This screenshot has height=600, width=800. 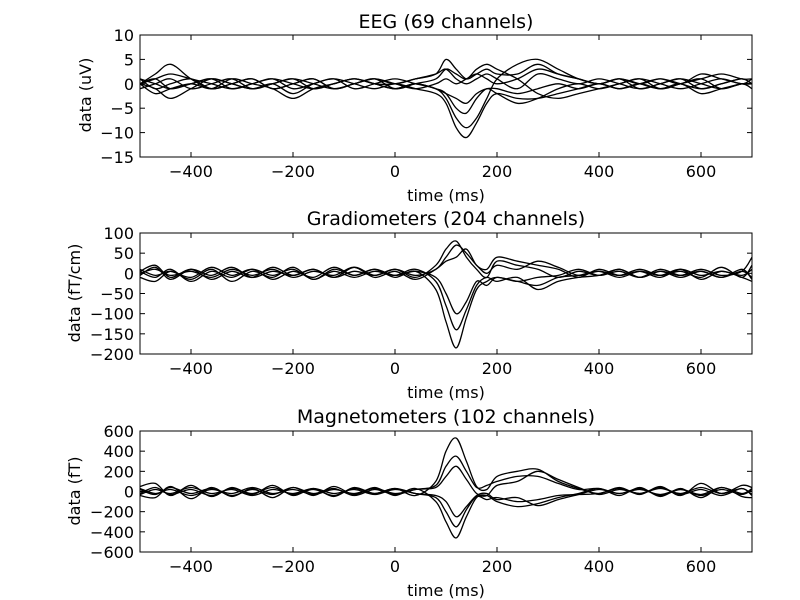 What do you see at coordinates (112, 334) in the screenshot?
I see `gradiometers-ytick-label: −150` at bounding box center [112, 334].